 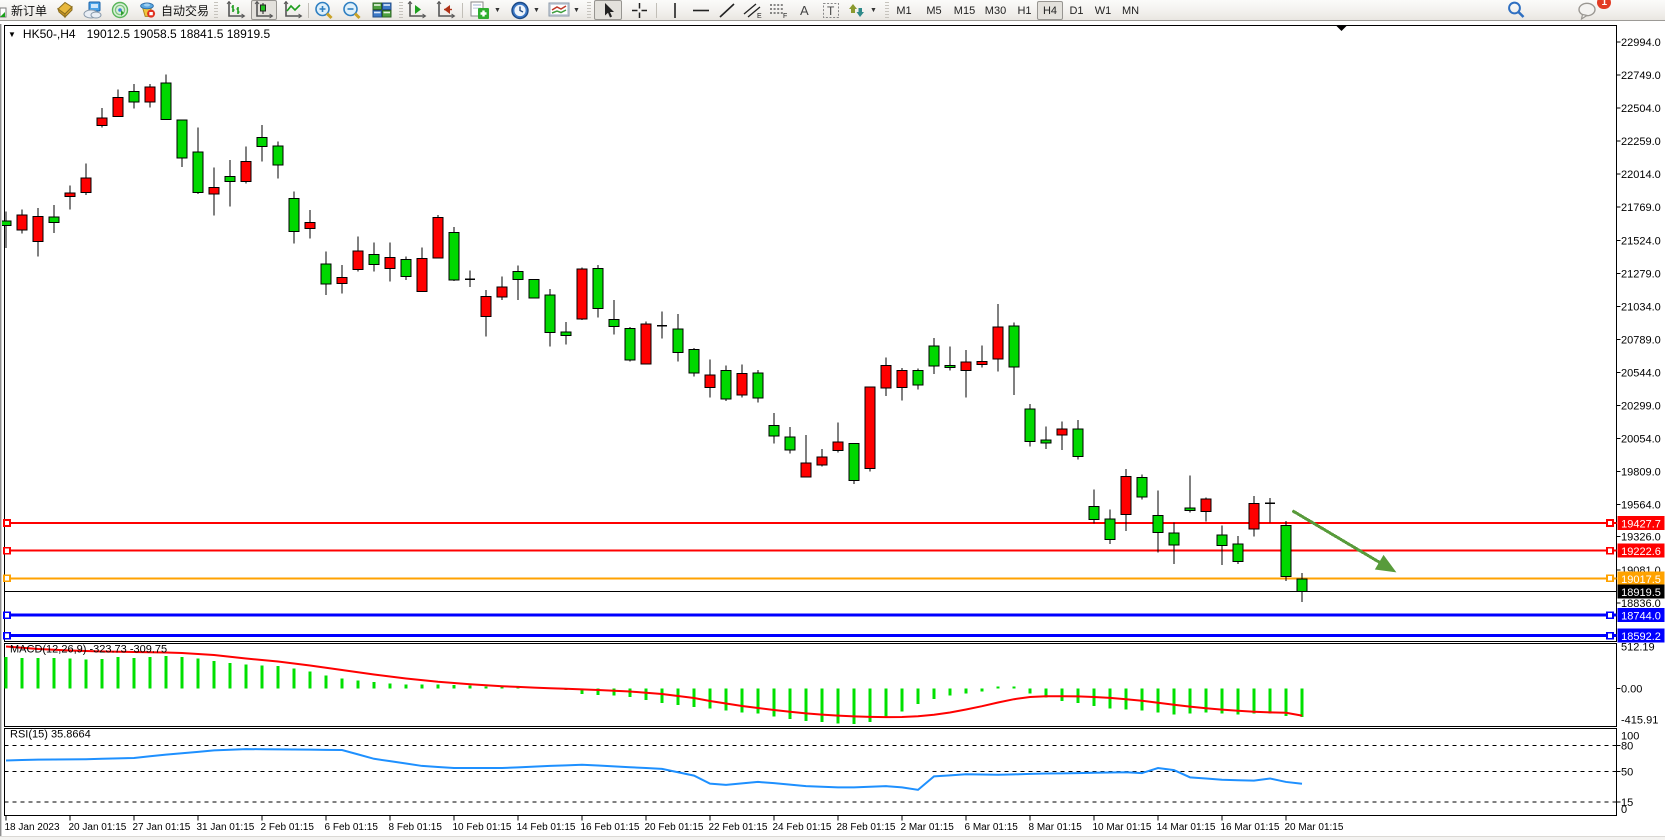 What do you see at coordinates (1641, 208) in the screenshot?
I see `price-tick-label: 21769.0` at bounding box center [1641, 208].